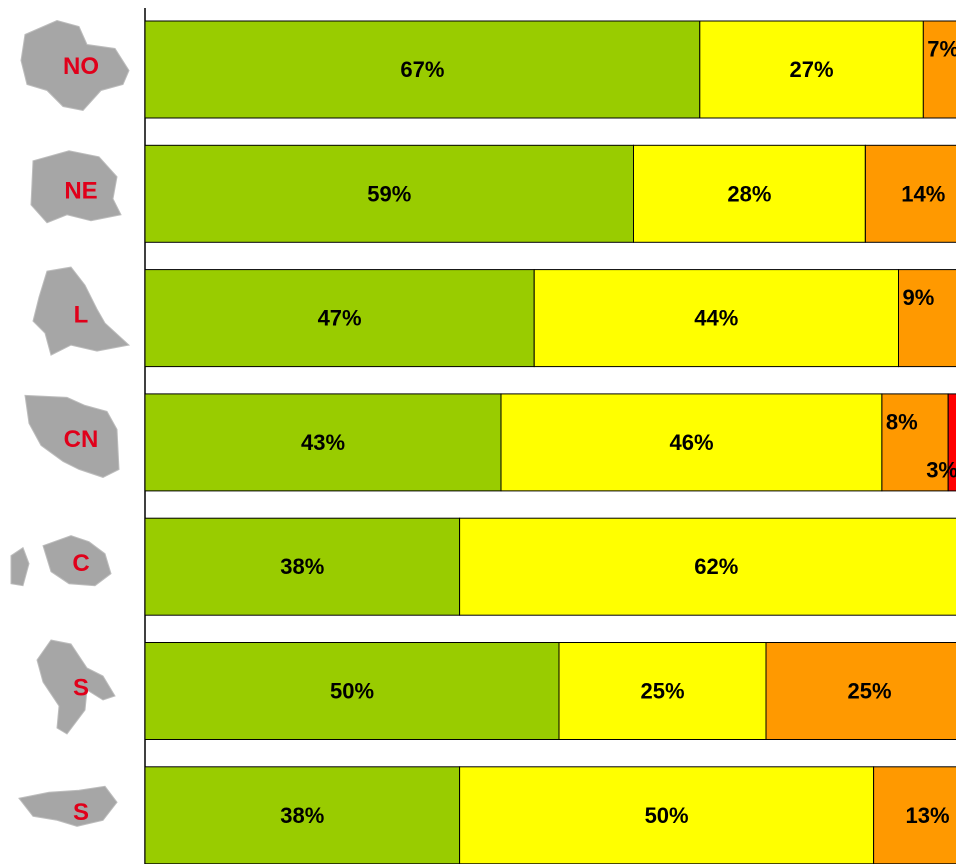 The height and width of the screenshot is (864, 956). Describe the element at coordinates (941, 469) in the screenshot. I see `data-label: 3%` at that location.